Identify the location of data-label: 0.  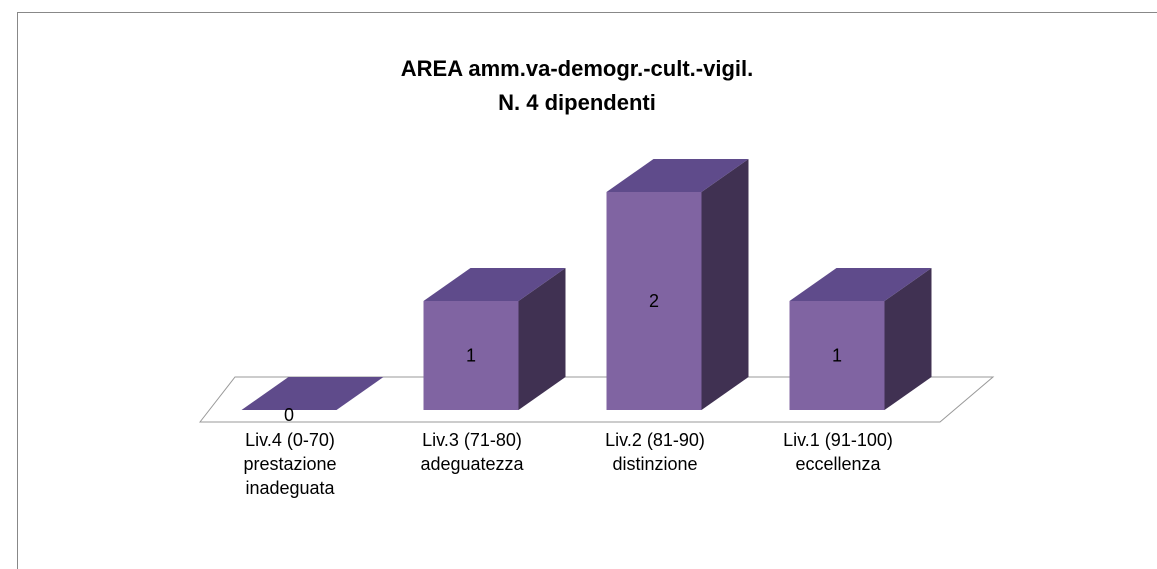
(289, 415).